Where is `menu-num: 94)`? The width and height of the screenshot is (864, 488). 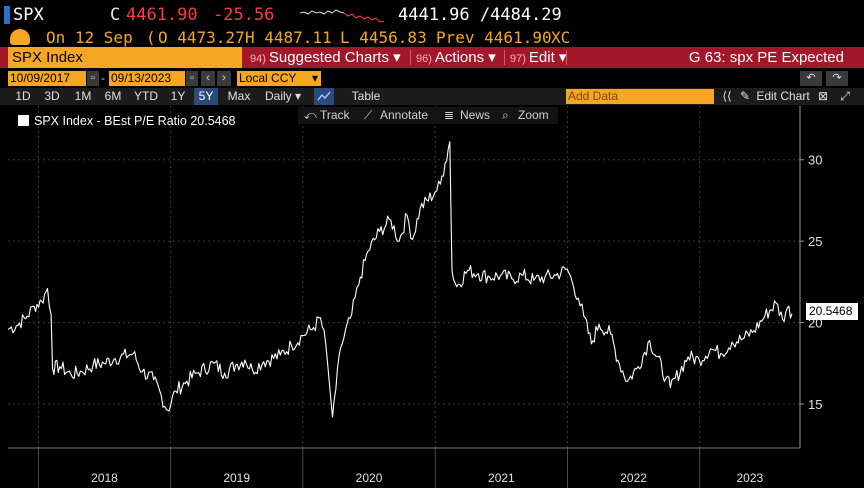 menu-num: 94) is located at coordinates (258, 59).